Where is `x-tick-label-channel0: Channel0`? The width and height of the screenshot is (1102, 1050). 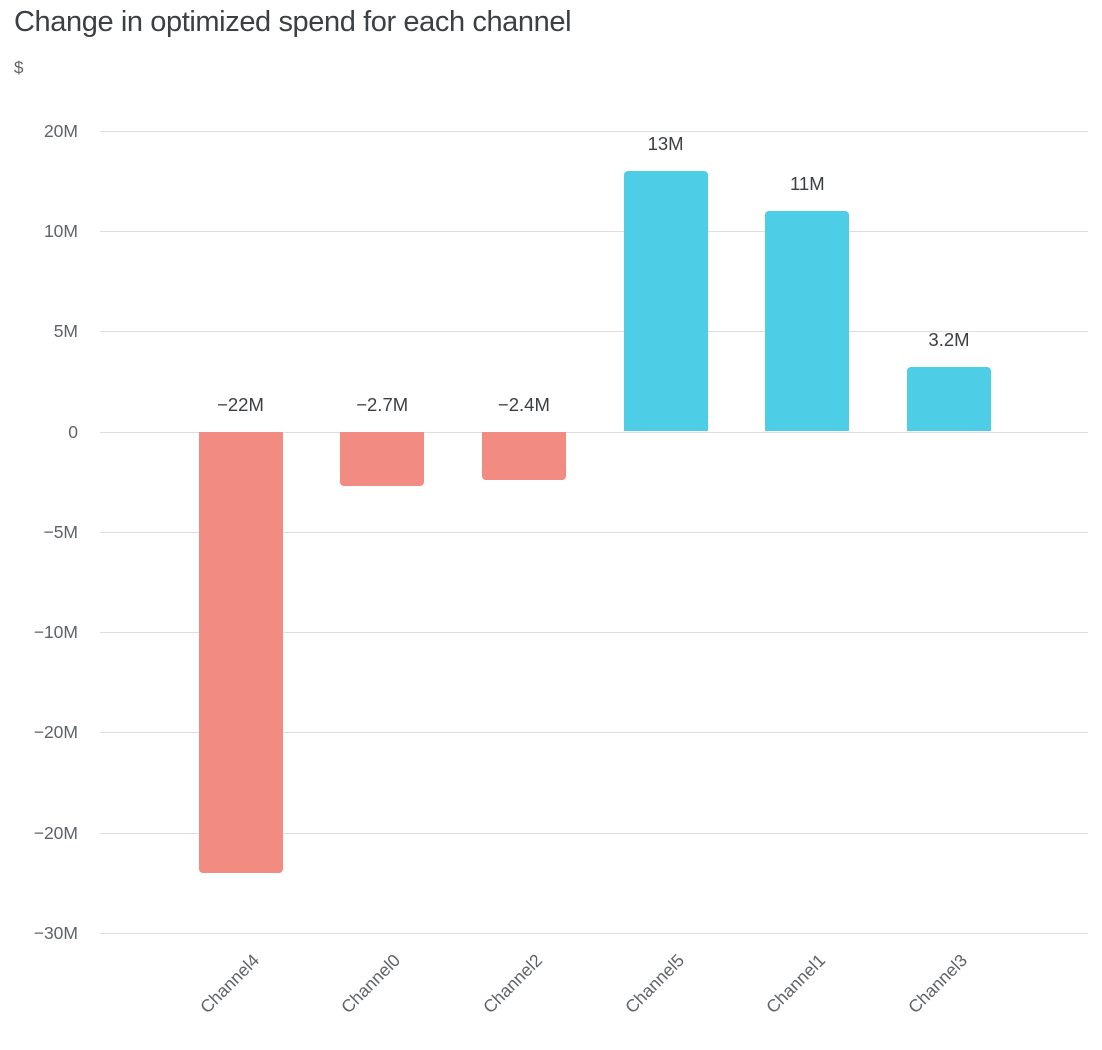 x-tick-label-channel0: Channel0 is located at coordinates (371, 984).